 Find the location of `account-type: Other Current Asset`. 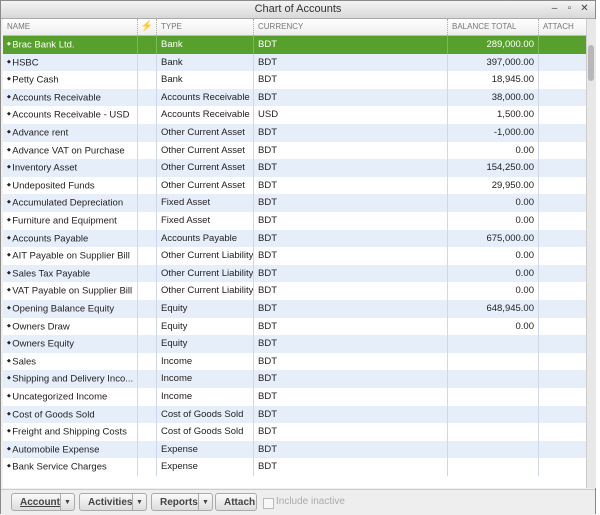

account-type: Other Current Asset is located at coordinates (205, 133).